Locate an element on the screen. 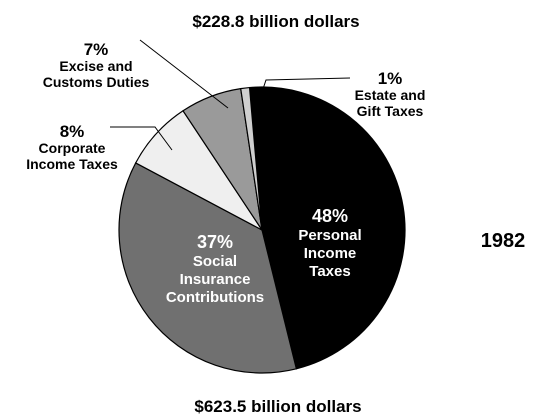 This screenshot has height=418, width=541. year-label: 1982 is located at coordinates (503, 241).